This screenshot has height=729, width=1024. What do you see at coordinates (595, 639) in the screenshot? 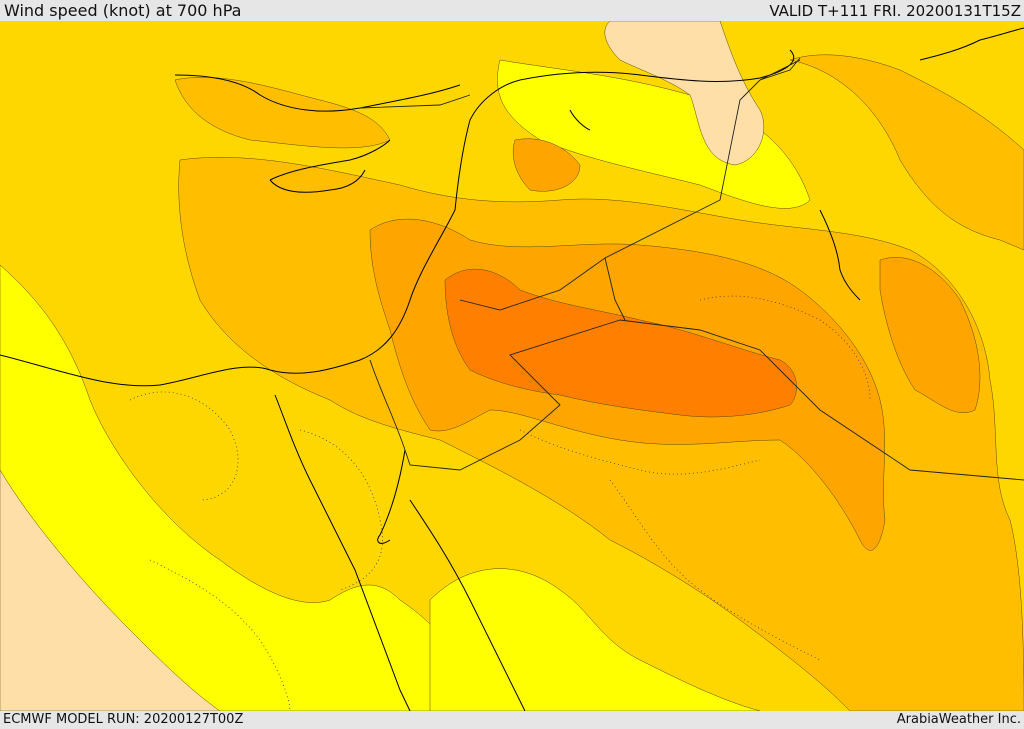
I see `field-low-south` at bounding box center [595, 639].